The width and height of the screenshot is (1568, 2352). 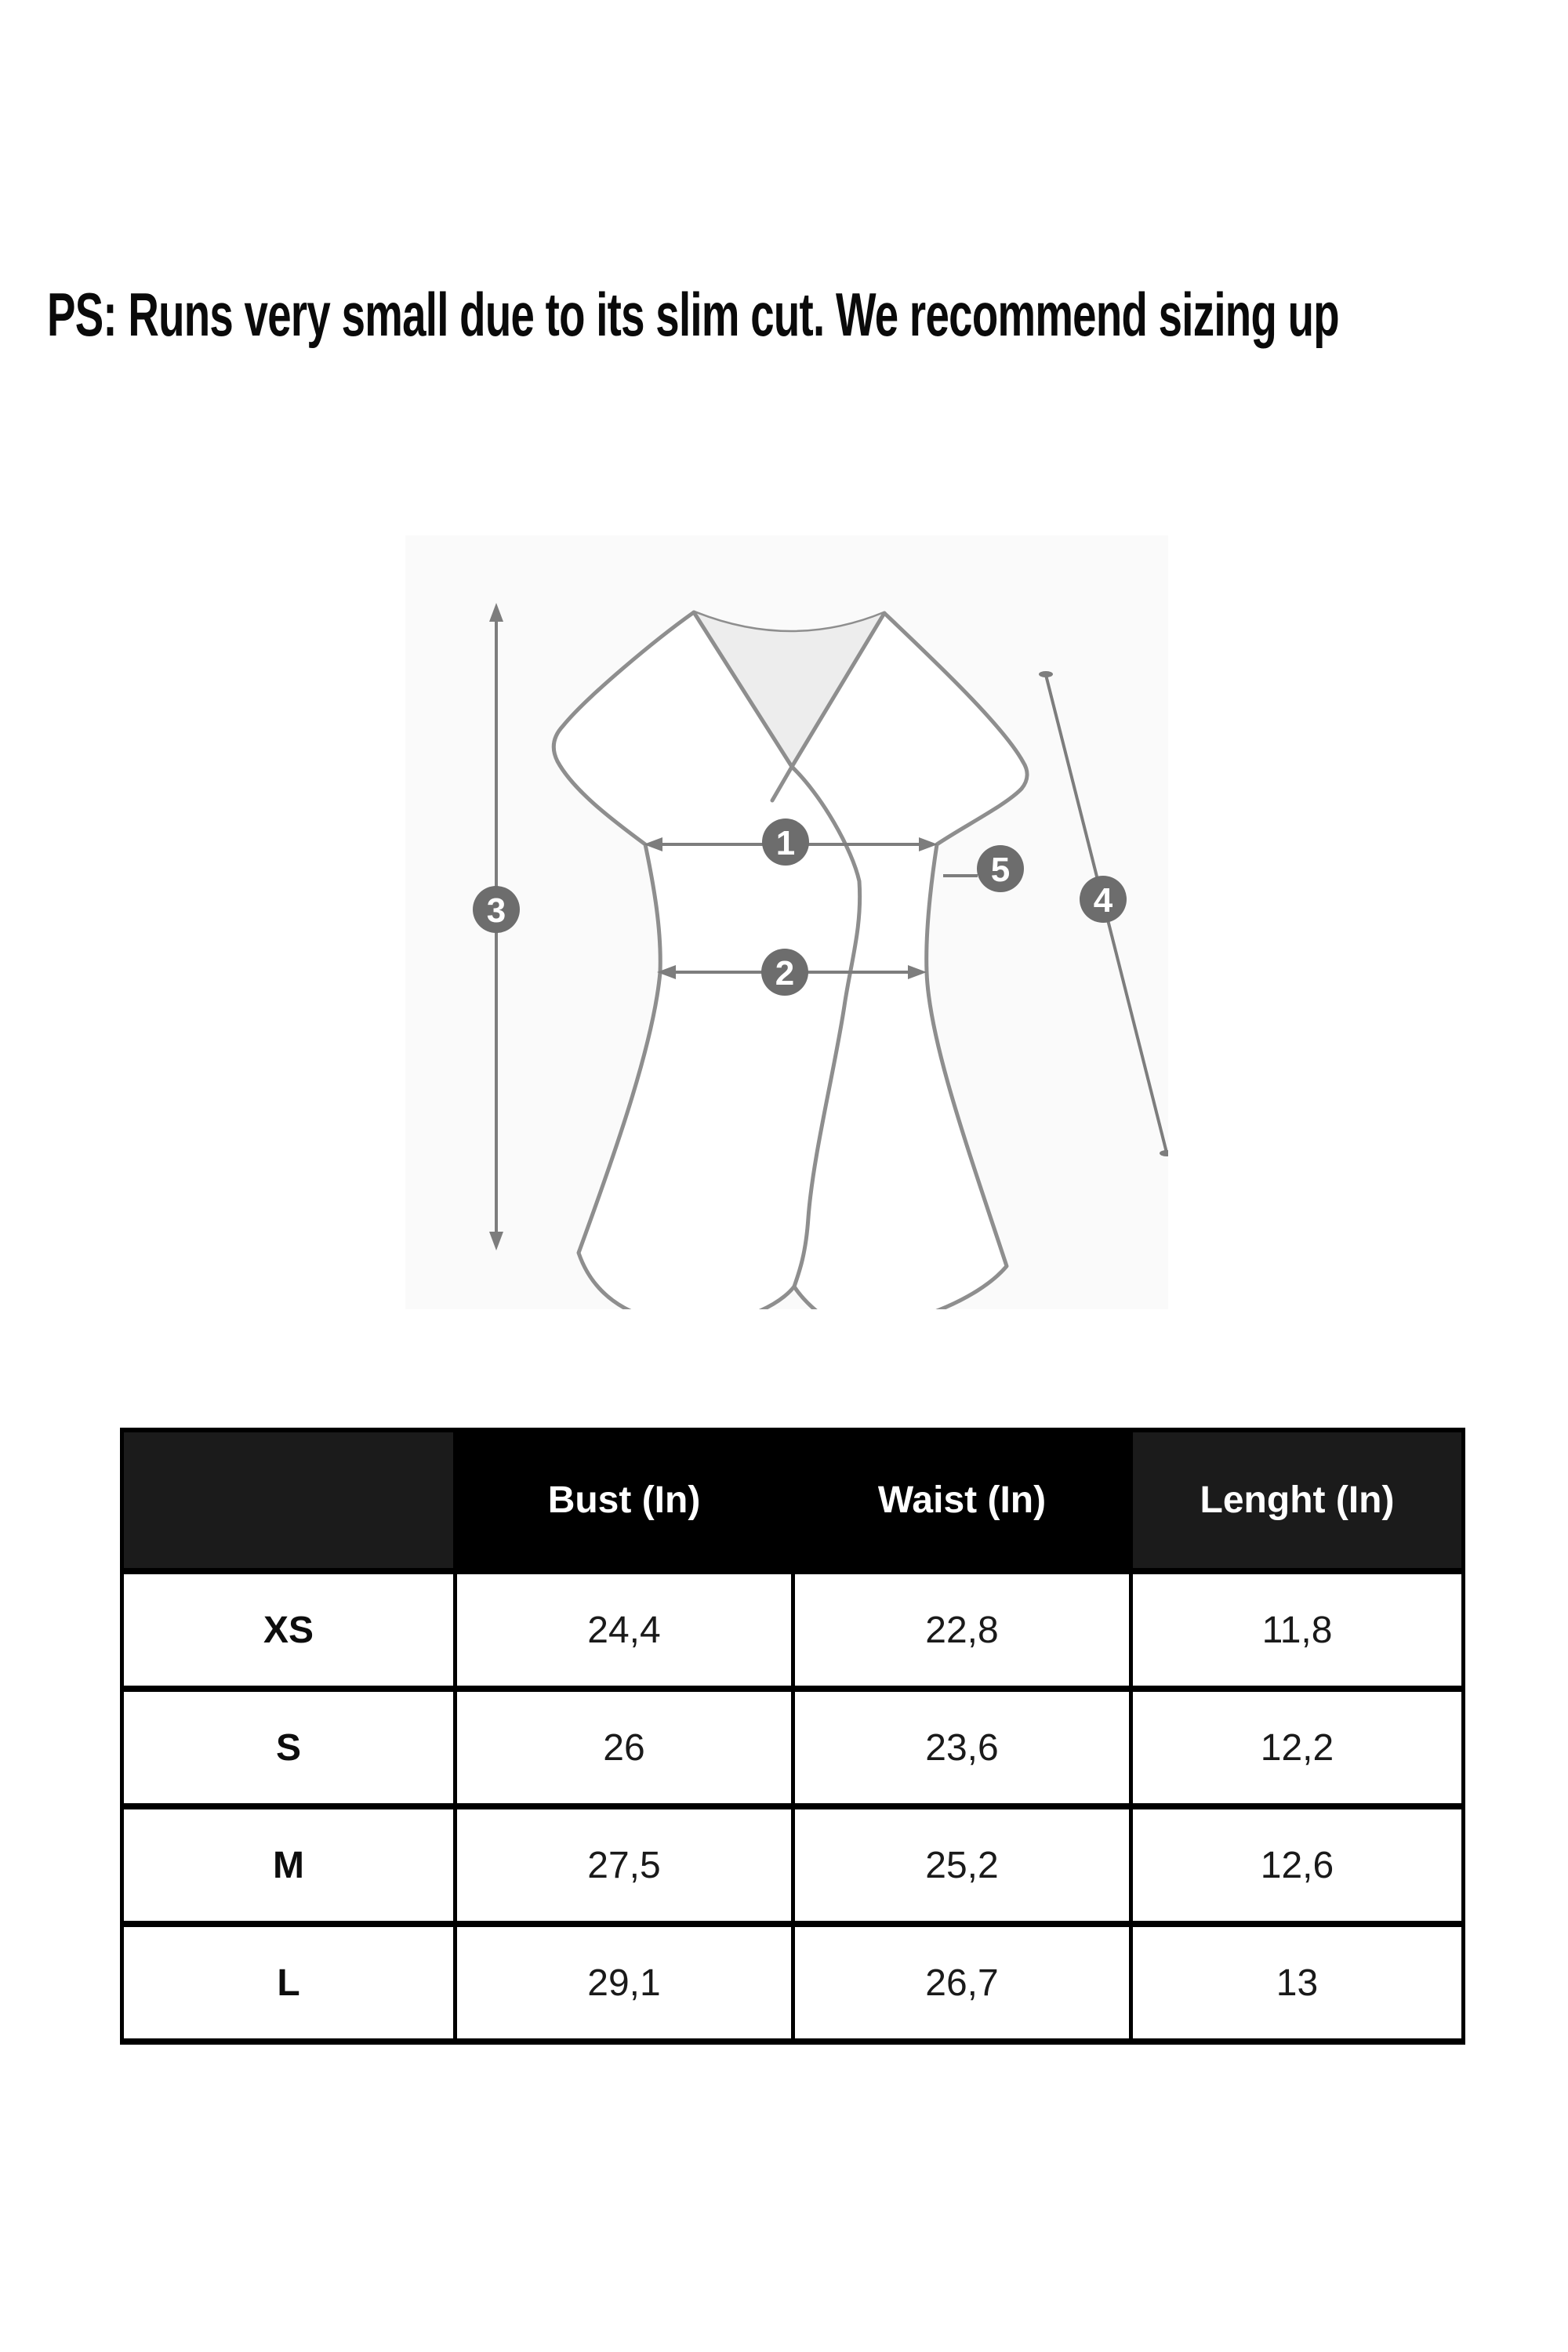 I want to click on size-cell: L, so click(x=288, y=1983).